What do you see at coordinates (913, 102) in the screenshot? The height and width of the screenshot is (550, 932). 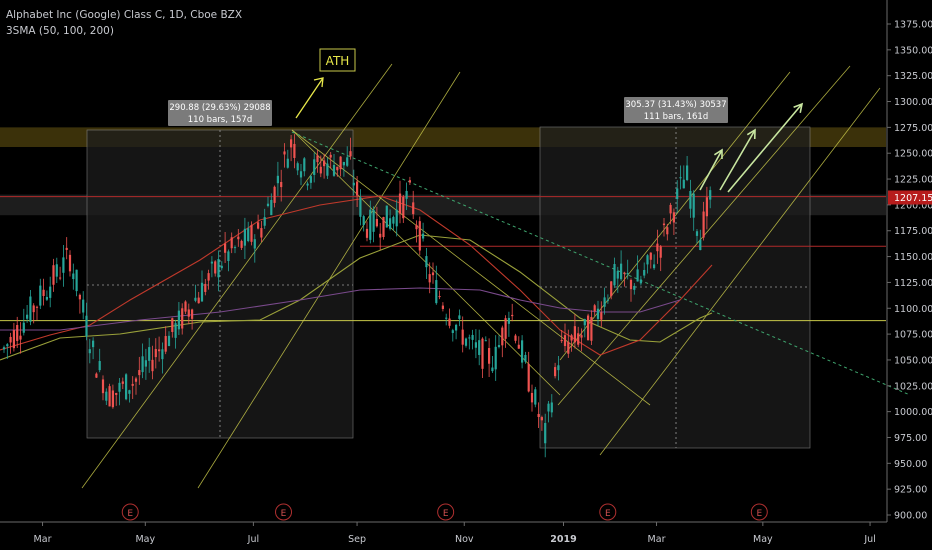 I see `price-tick-label: 1300.00` at bounding box center [913, 102].